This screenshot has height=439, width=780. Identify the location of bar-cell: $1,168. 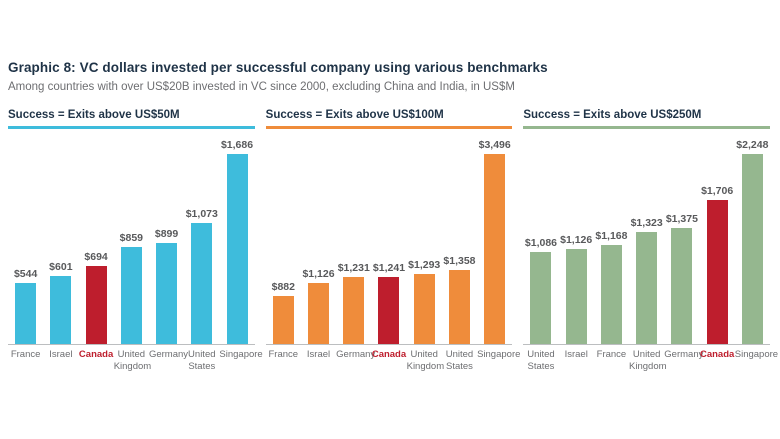
(611, 287).